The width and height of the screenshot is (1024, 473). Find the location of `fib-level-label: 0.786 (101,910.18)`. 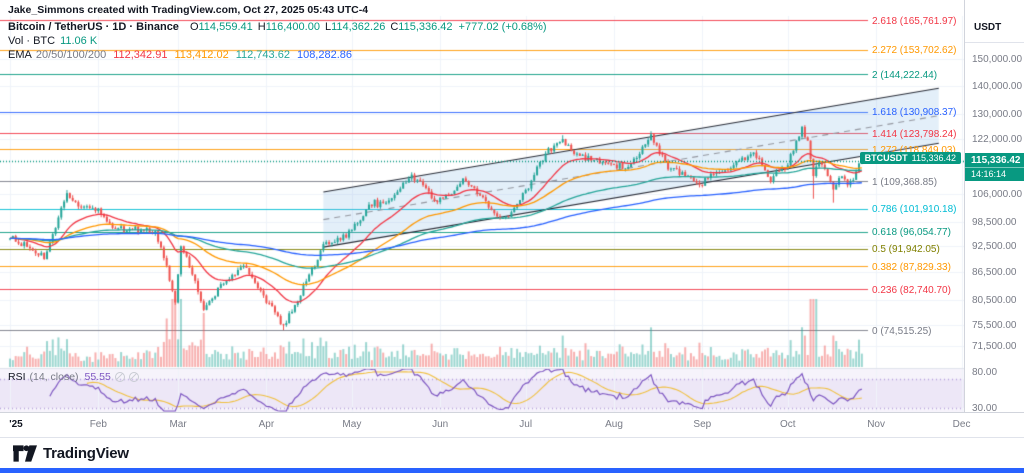

fib-level-label: 0.786 (101,910.18) is located at coordinates (914, 210).